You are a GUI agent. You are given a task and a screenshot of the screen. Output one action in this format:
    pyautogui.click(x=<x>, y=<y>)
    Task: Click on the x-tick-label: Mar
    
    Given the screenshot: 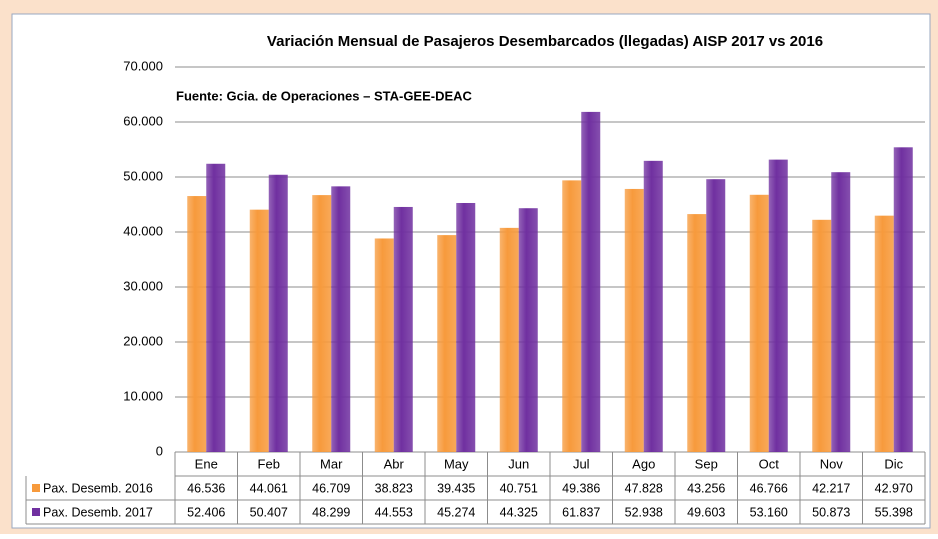 What is the action you would take?
    pyautogui.click(x=331, y=463)
    